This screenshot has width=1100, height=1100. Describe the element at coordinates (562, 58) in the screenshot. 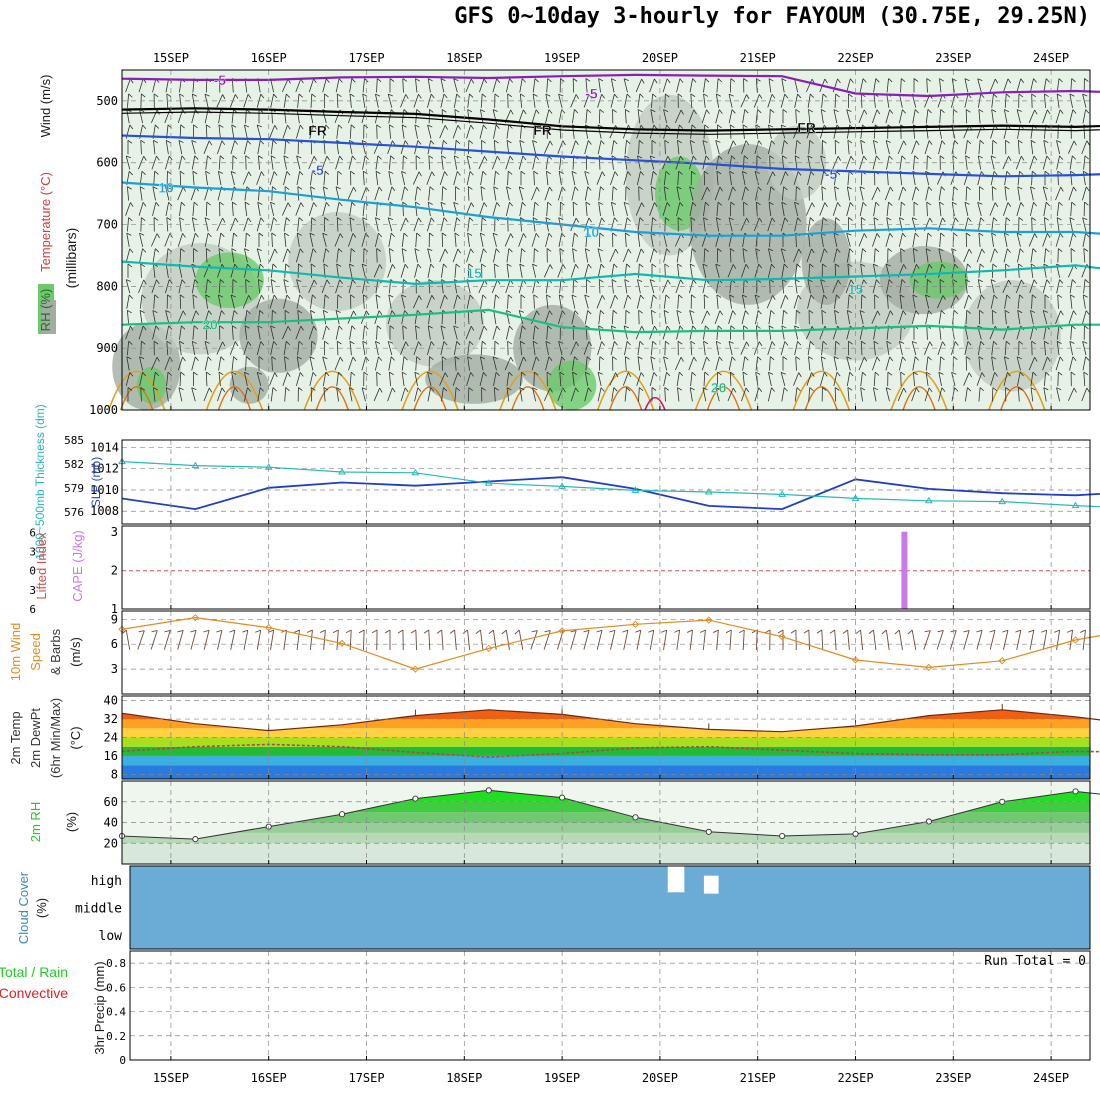

I see `top-date-label: 19SEP` at that location.